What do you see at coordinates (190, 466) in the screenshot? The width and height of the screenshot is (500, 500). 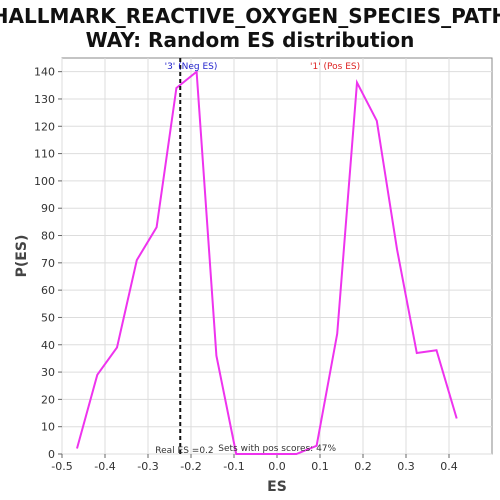 I see `x-tick-label: -0.2` at bounding box center [190, 466].